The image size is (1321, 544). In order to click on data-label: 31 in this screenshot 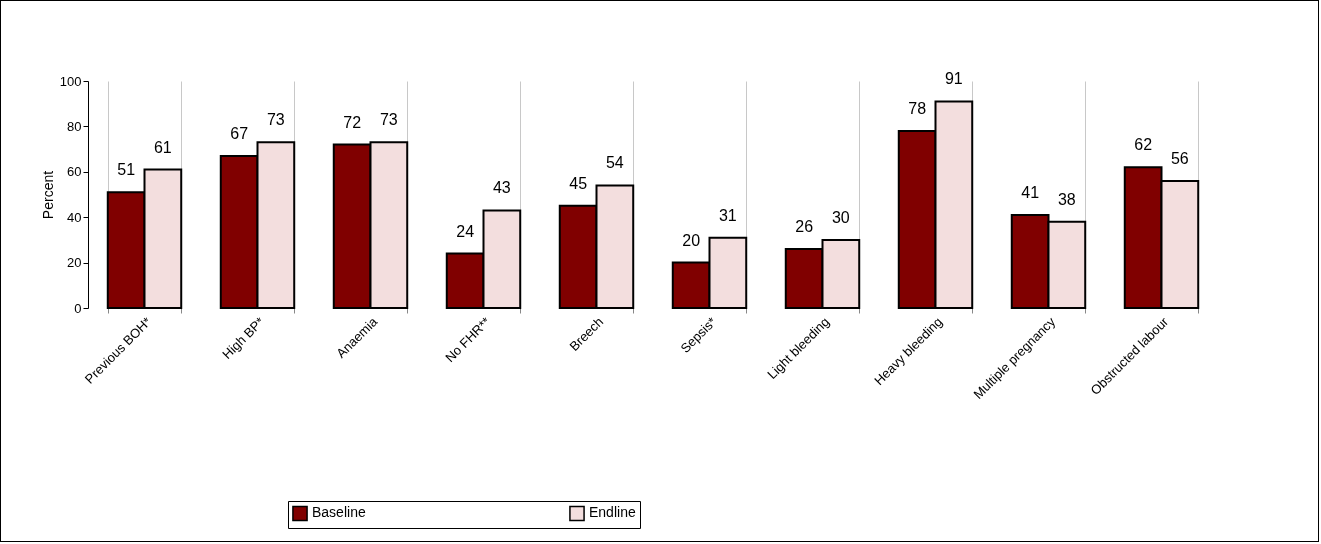, I will do `click(727, 215)`.